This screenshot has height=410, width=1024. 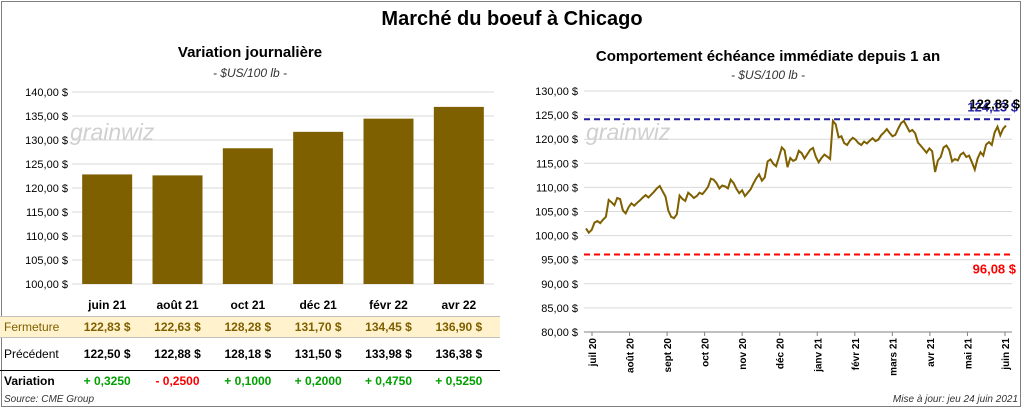 What do you see at coordinates (459, 354) in the screenshot?
I see `prev-value: 136,38 $` at bounding box center [459, 354].